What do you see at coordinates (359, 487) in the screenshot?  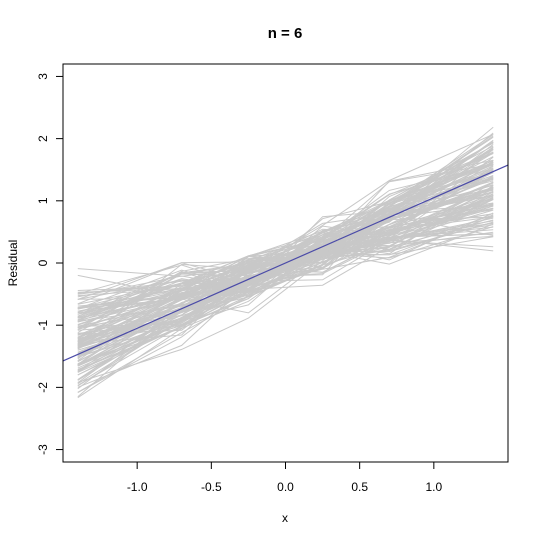 I see `x-tick-label: 0.5` at bounding box center [359, 487].